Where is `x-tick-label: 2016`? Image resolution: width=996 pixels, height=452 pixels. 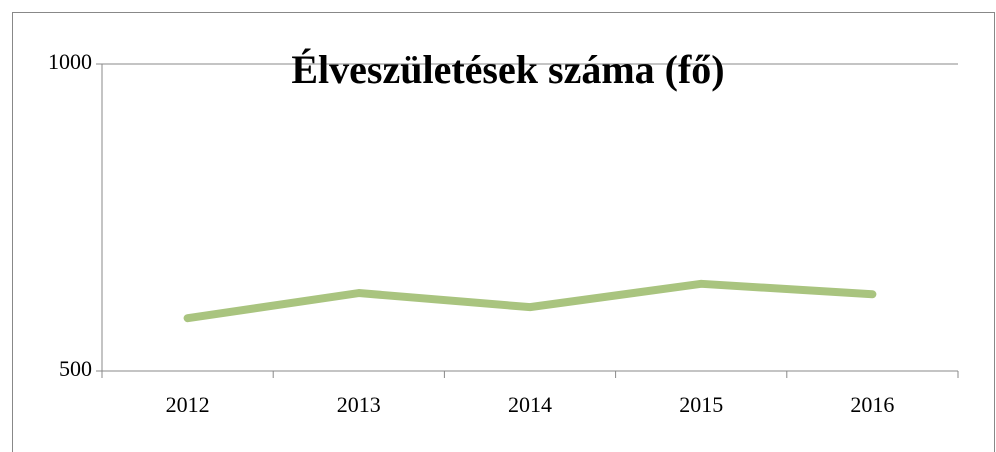
x-tick-label: 2016 is located at coordinates (872, 404).